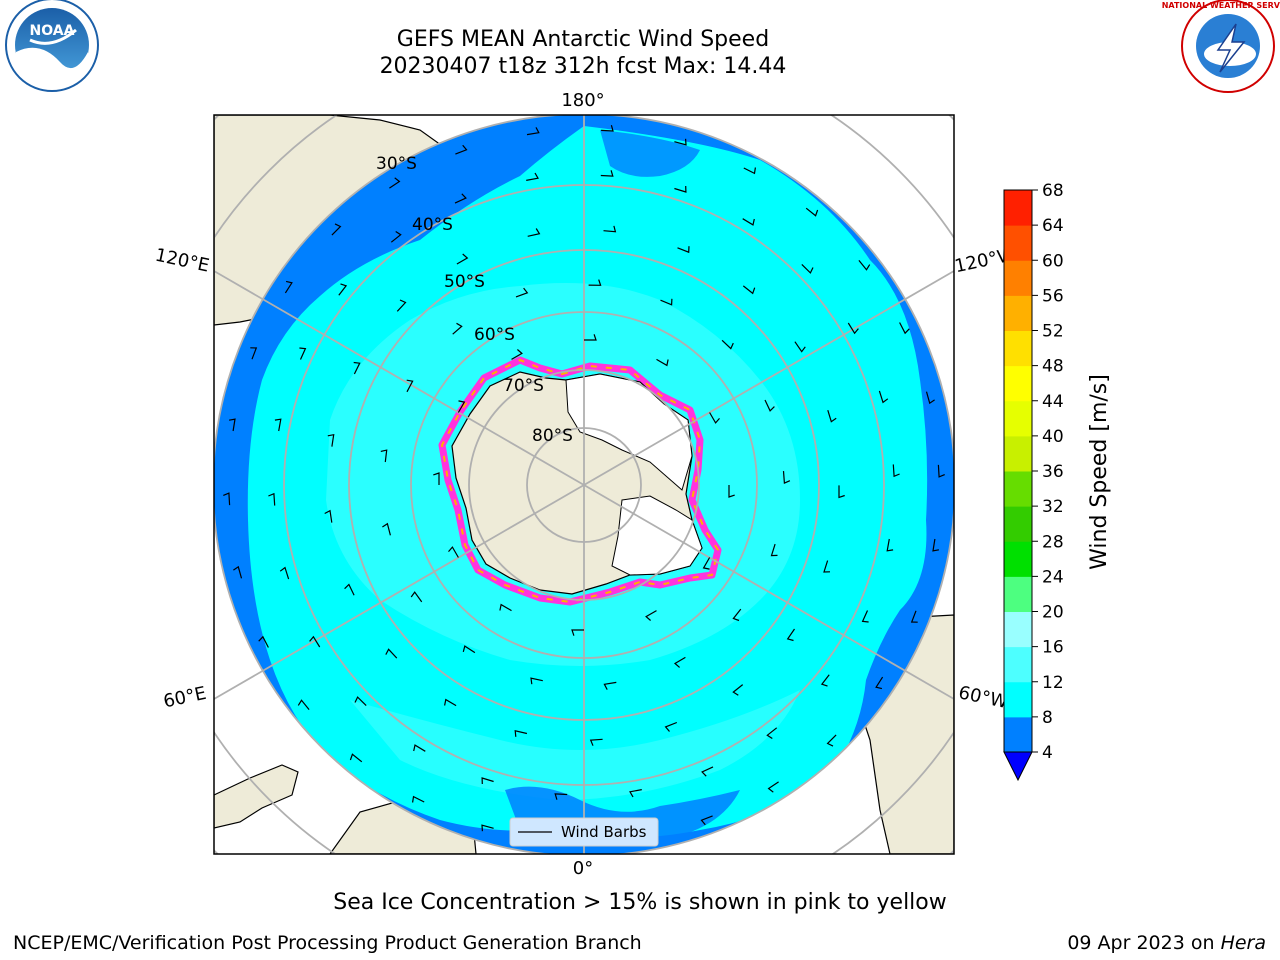  What do you see at coordinates (1053, 472) in the screenshot?
I see `colorbar-tick-label: 36` at bounding box center [1053, 472].